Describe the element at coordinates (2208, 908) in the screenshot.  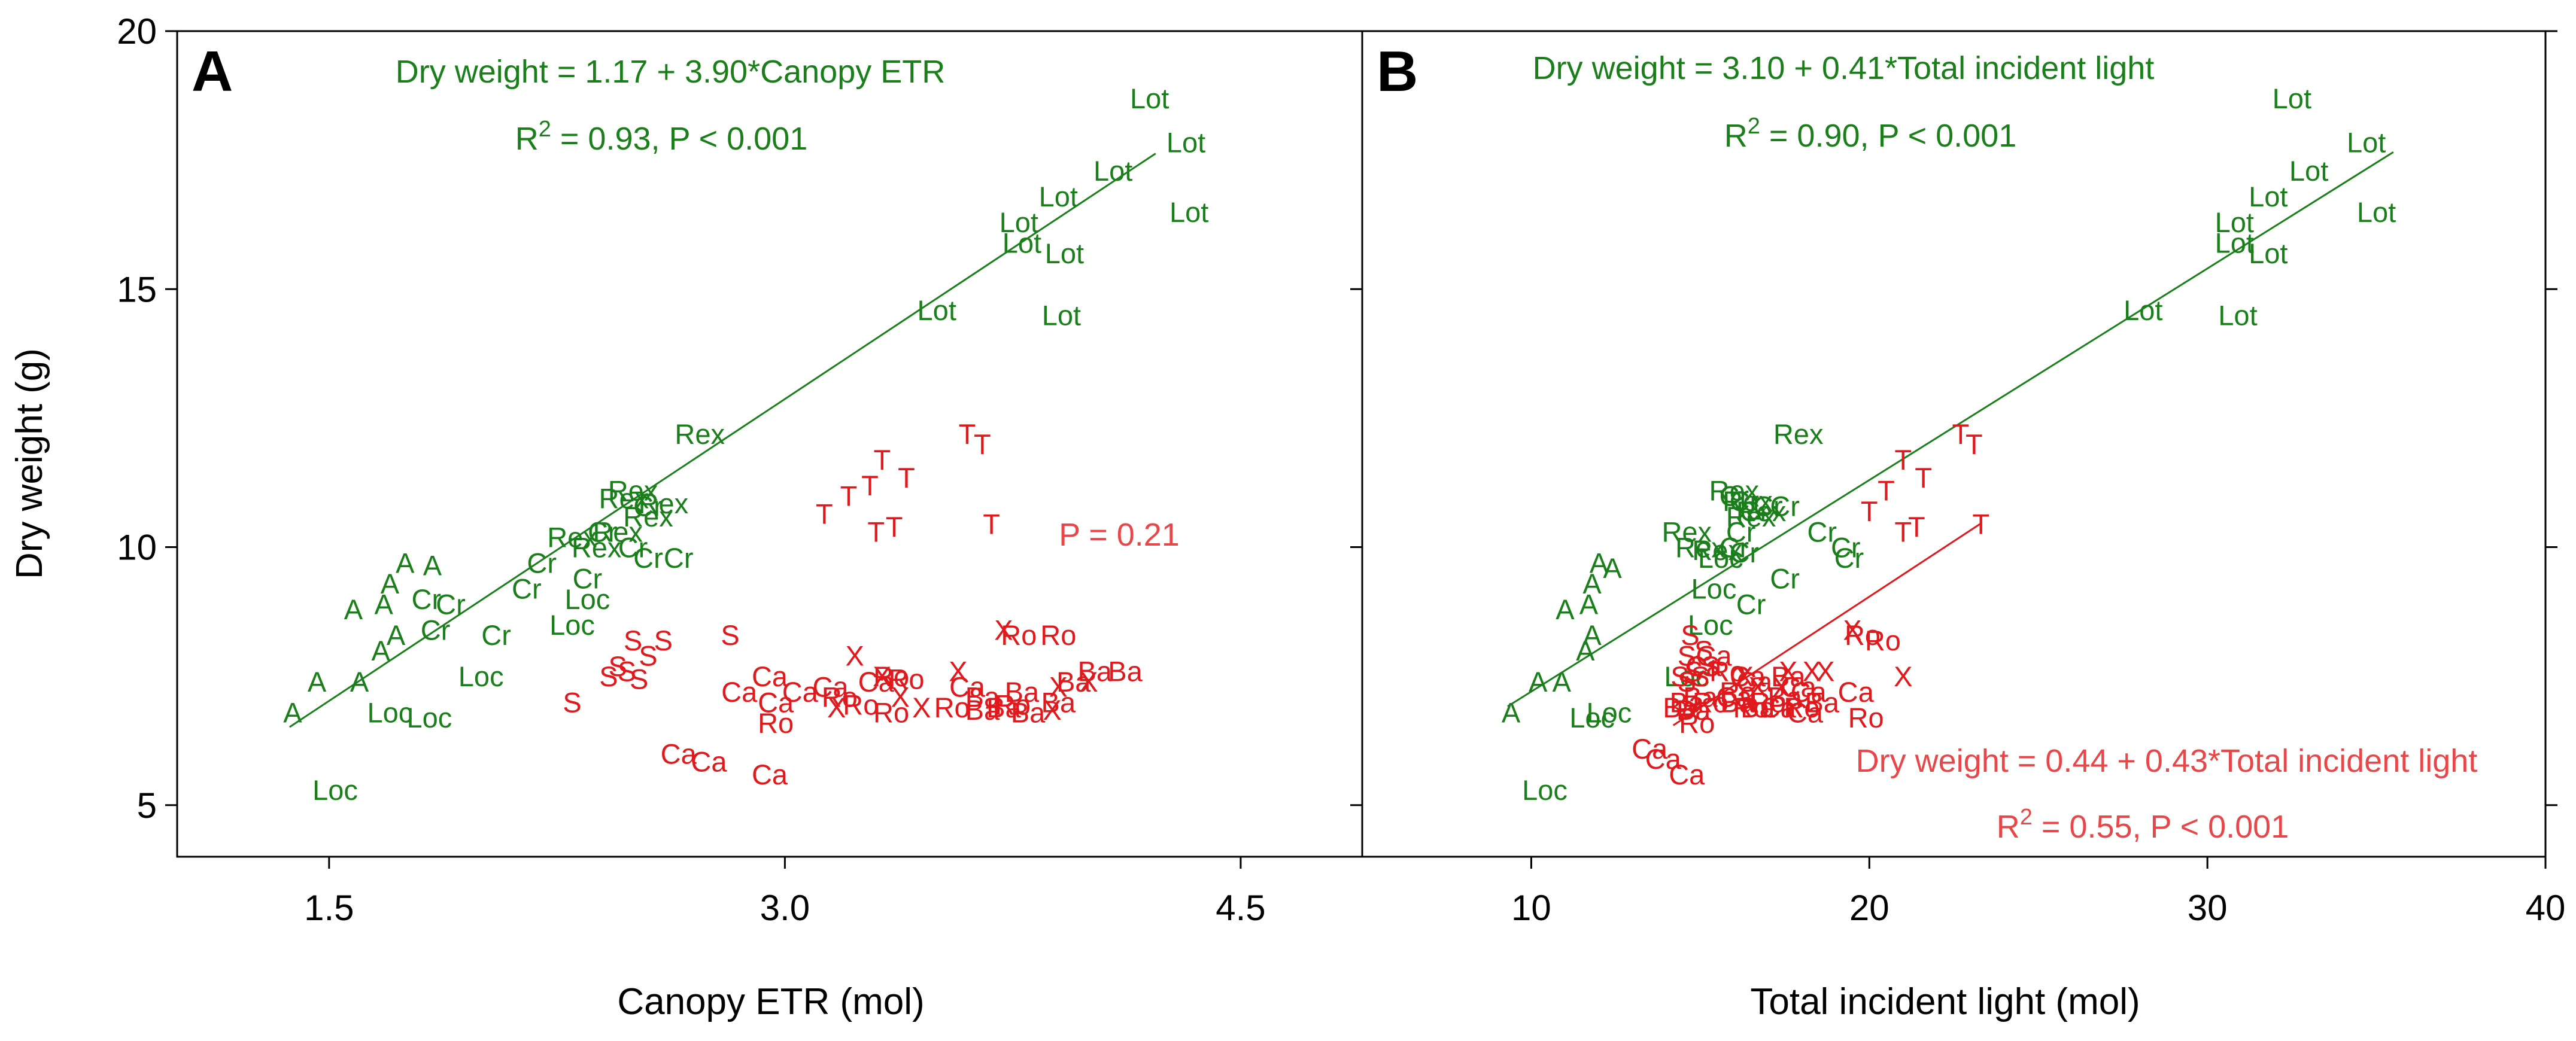
I see `x-tick-label-b: 30` at that location.